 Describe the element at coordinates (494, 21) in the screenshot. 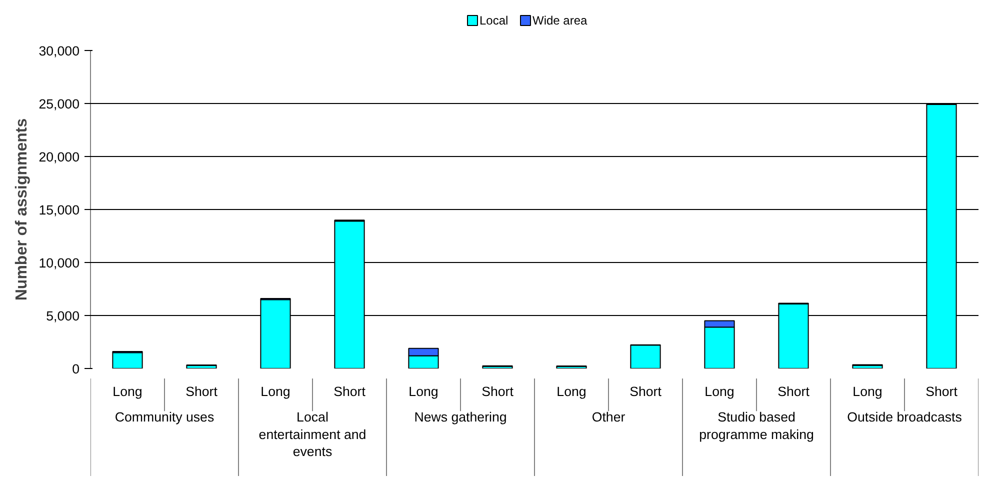

I see `legend-label: Local` at that location.